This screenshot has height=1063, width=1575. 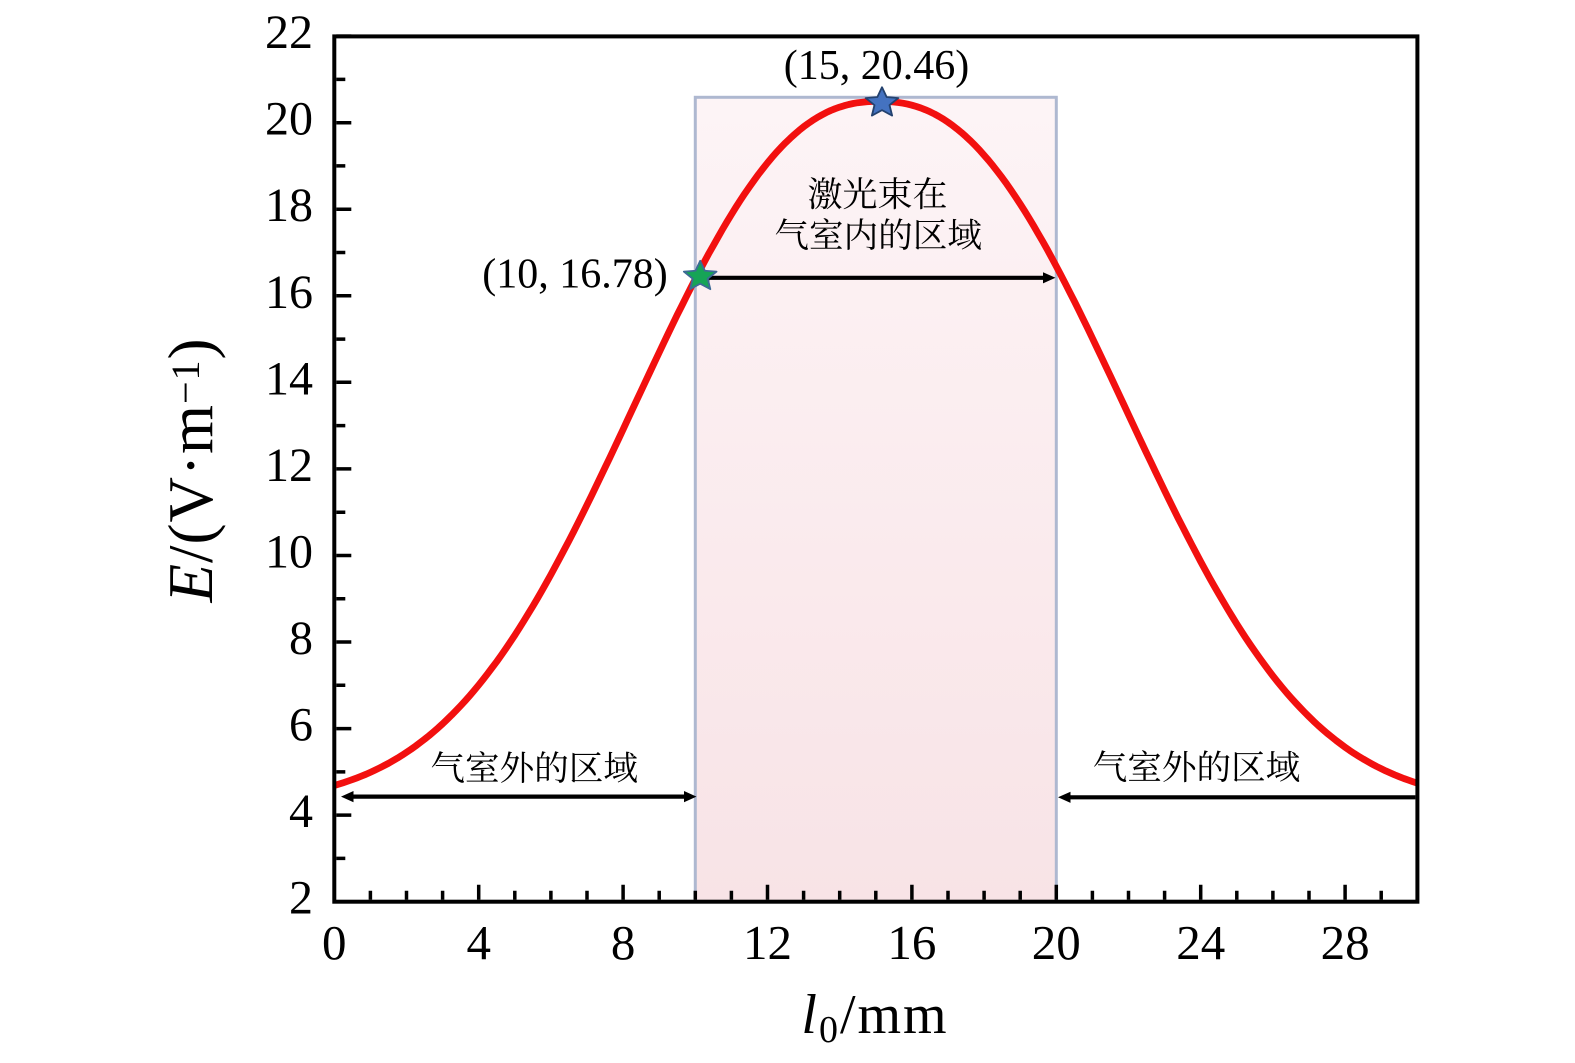 I want to click on svg-text: l0/mm, so click(x=874, y=1017).